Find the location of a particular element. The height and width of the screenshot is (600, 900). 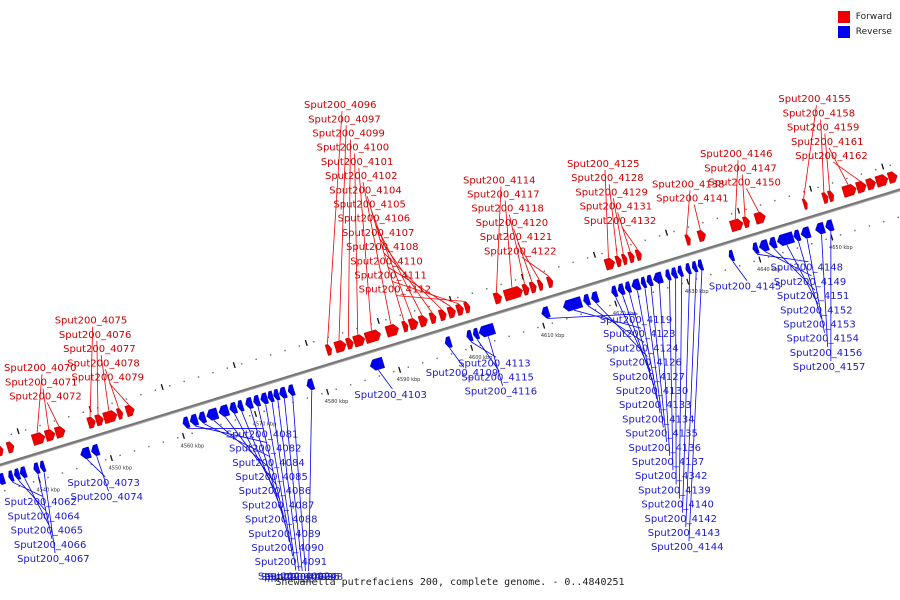

gene-label: Sput200_4133 is located at coordinates (655, 405).